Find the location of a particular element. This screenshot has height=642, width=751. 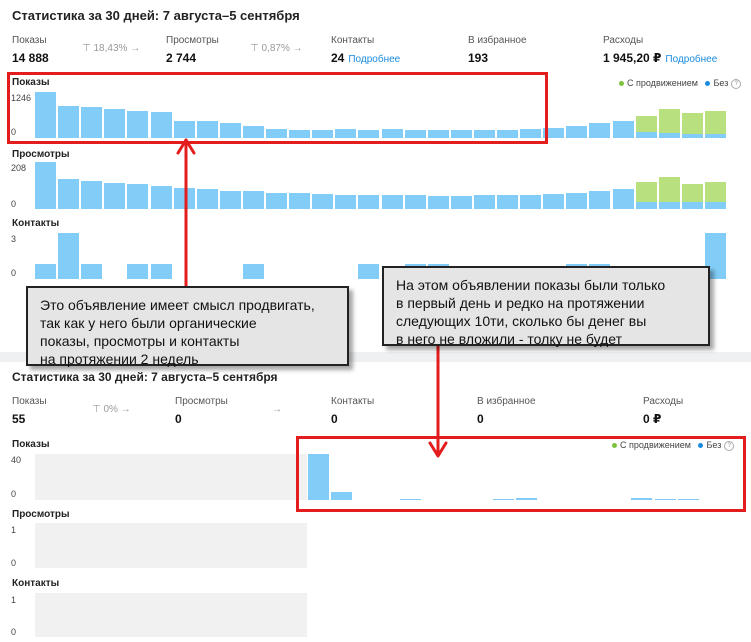

stat-label: Показы is located at coordinates (29, 40).